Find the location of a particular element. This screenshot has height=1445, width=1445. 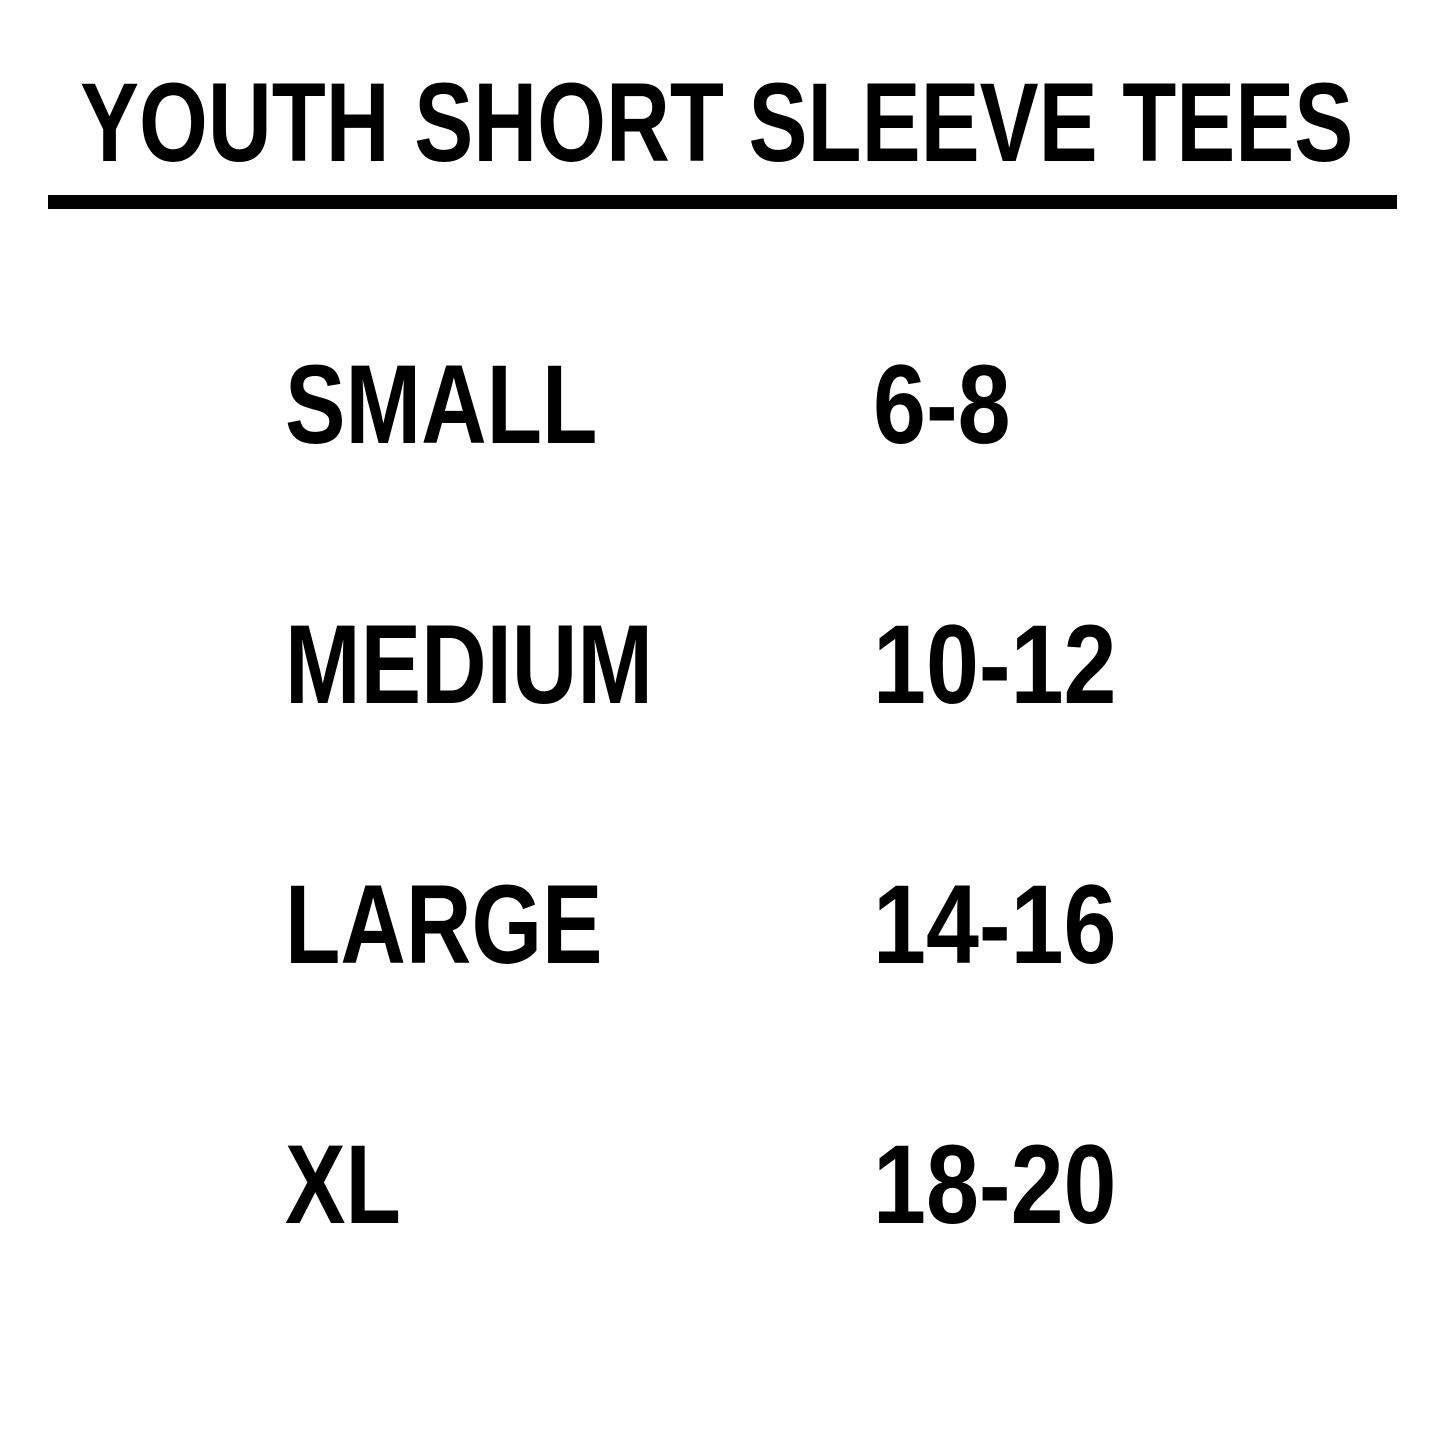

size-range-medium: 10-12 is located at coordinates (995, 664).